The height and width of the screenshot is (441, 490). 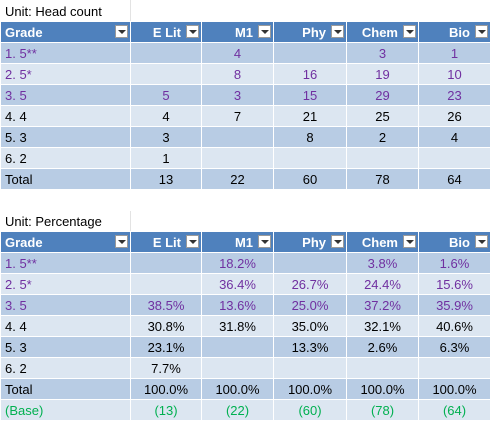 I want to click on phy-cell: 25.0%, so click(x=310, y=305).